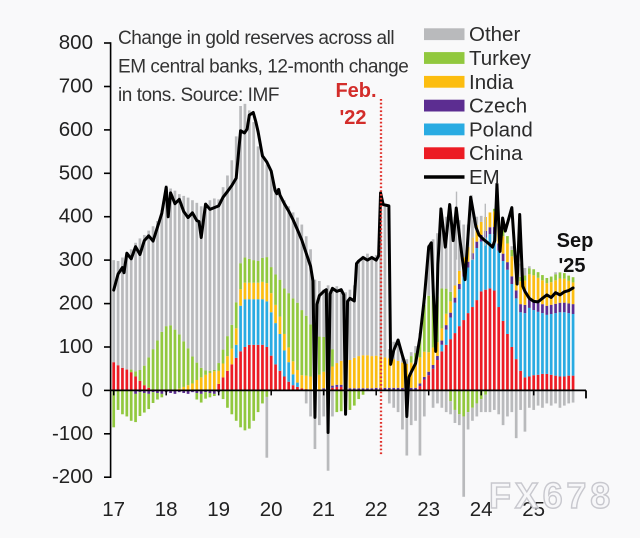 The image size is (640, 538). I want to click on svg-text: Feb., so click(355, 91).